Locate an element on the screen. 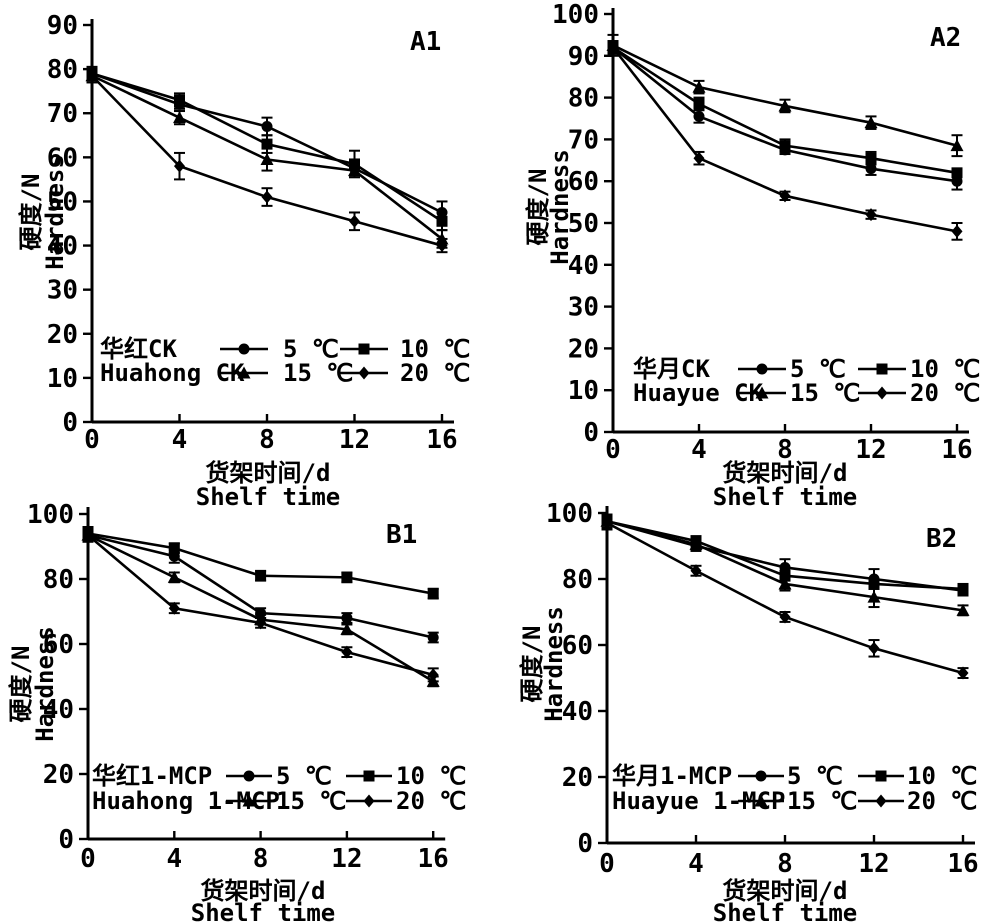 Image resolution: width=1000 pixels, height=922 pixels. y-tick-label: 70 is located at coordinates (583, 140).